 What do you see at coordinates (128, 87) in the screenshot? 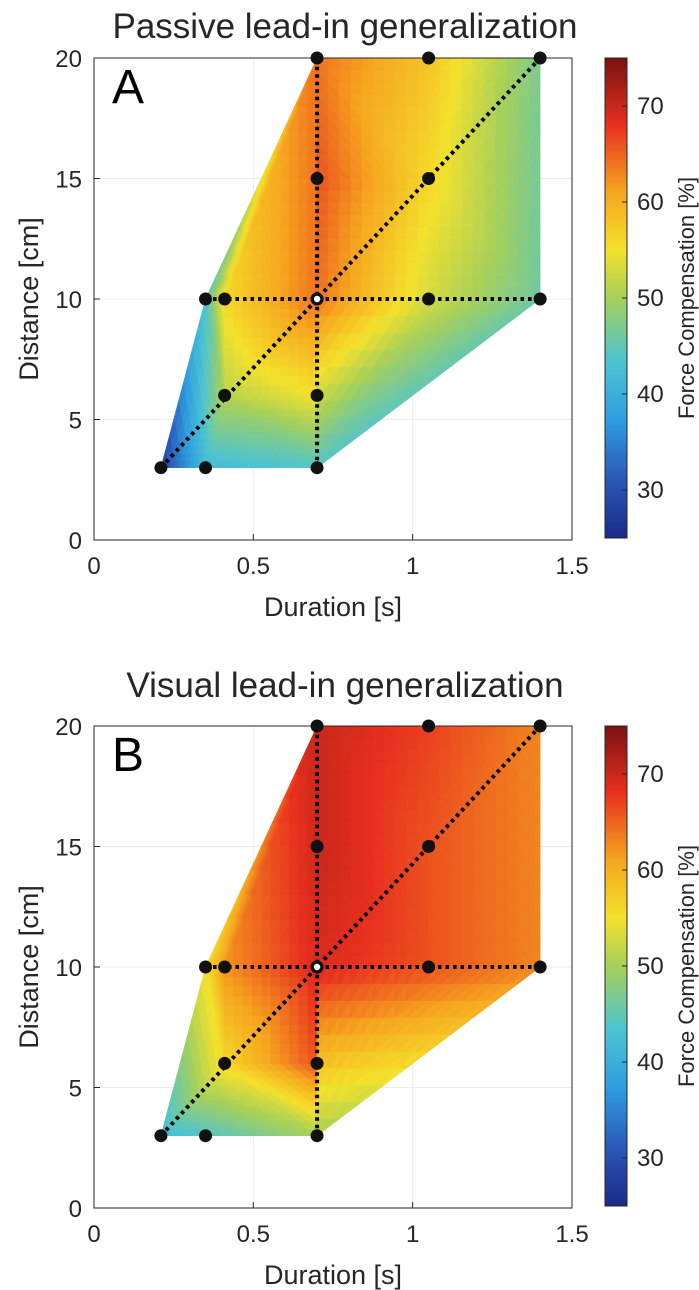
I see `panel-label: A` at bounding box center [128, 87].